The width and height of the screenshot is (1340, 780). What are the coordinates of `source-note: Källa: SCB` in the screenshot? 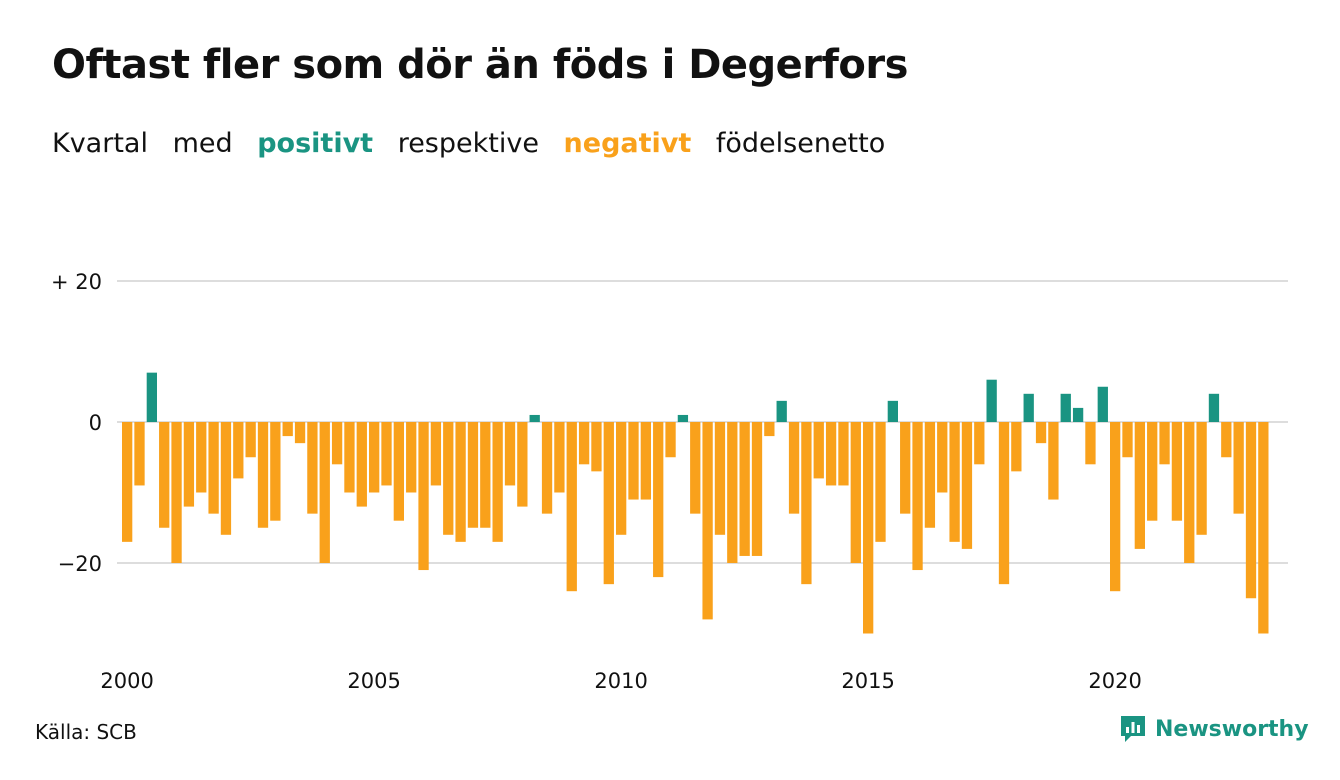 It's located at (86, 732).